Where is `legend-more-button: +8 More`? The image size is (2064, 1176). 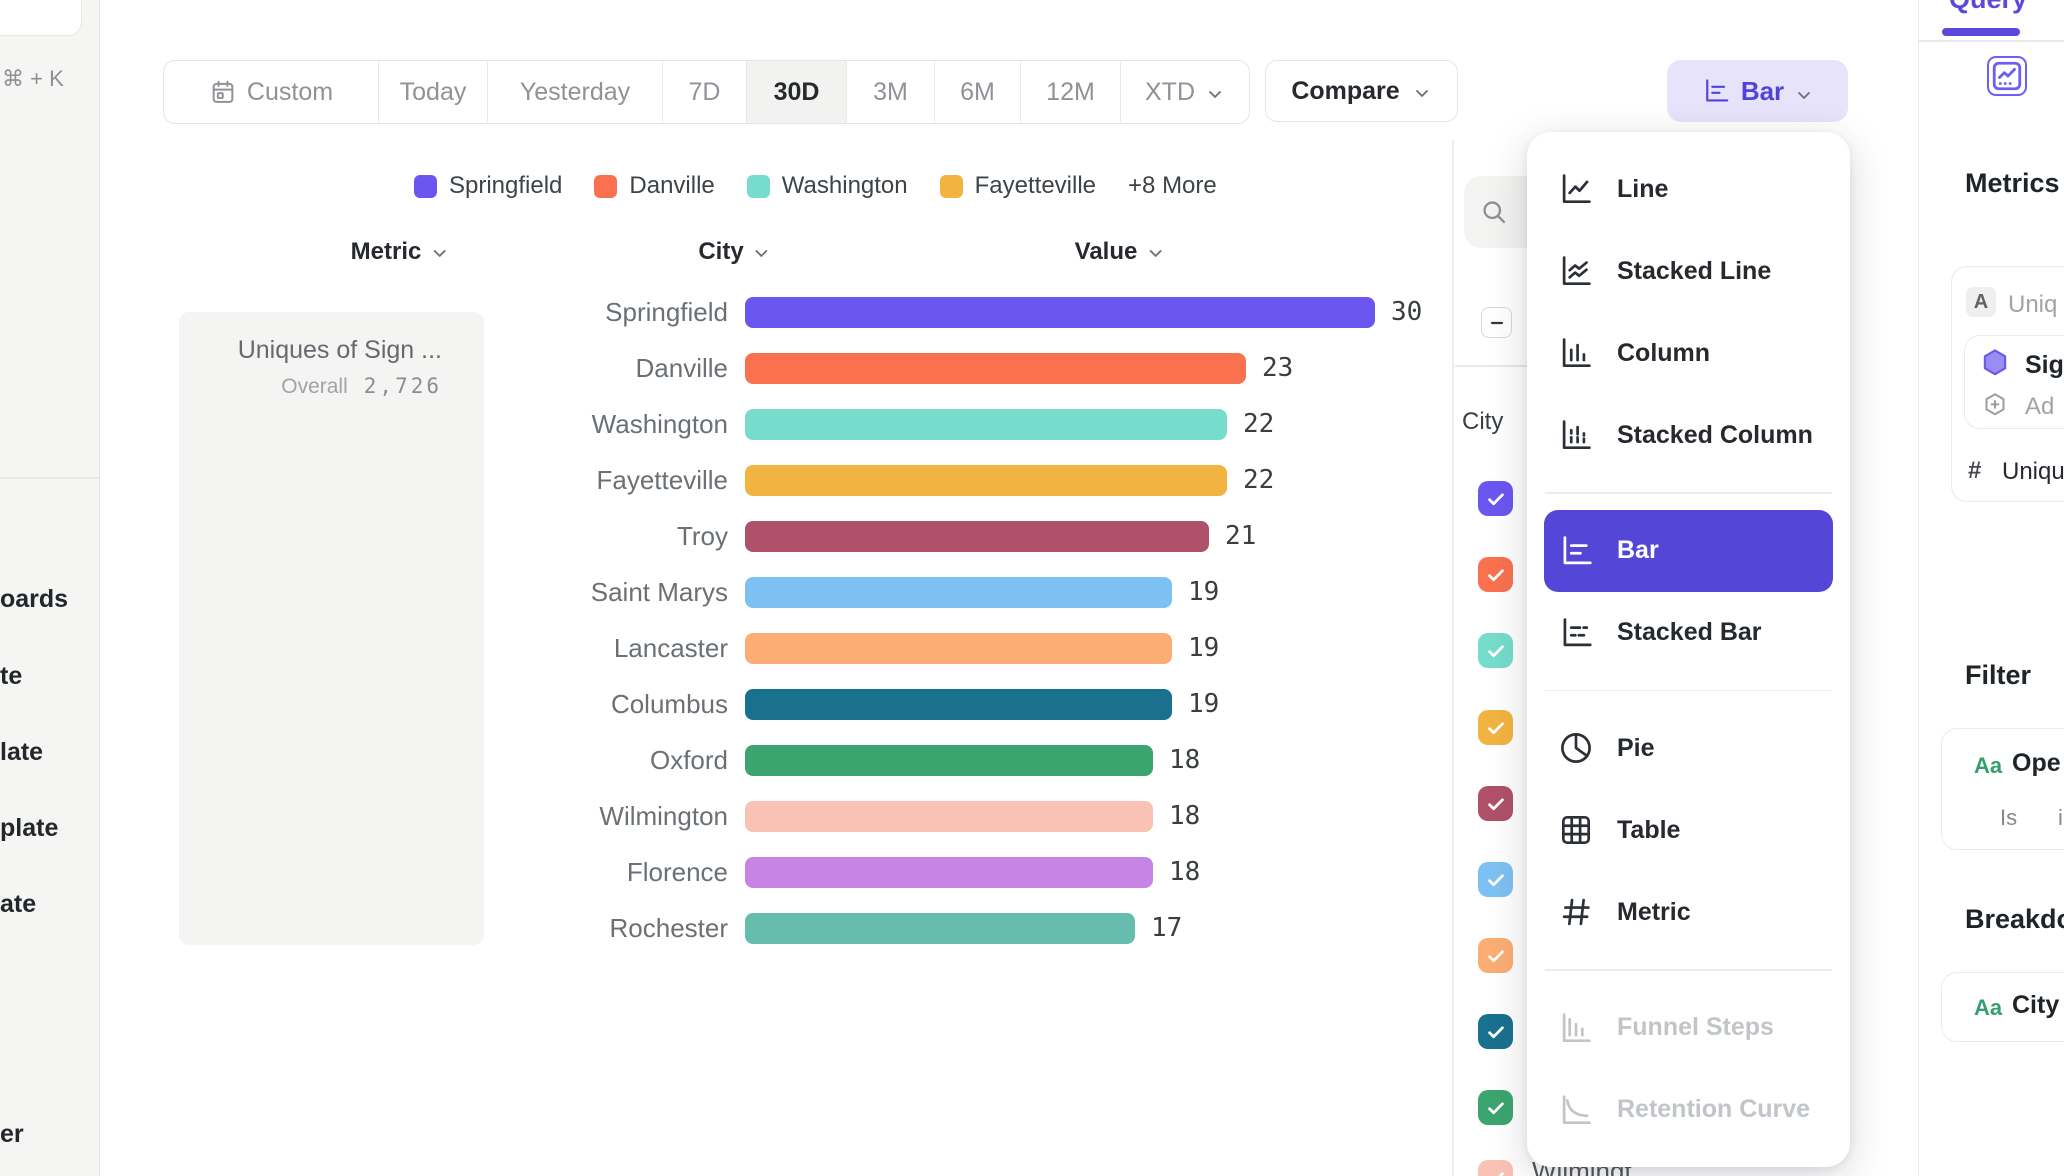 legend-more-button: +8 More is located at coordinates (1172, 185).